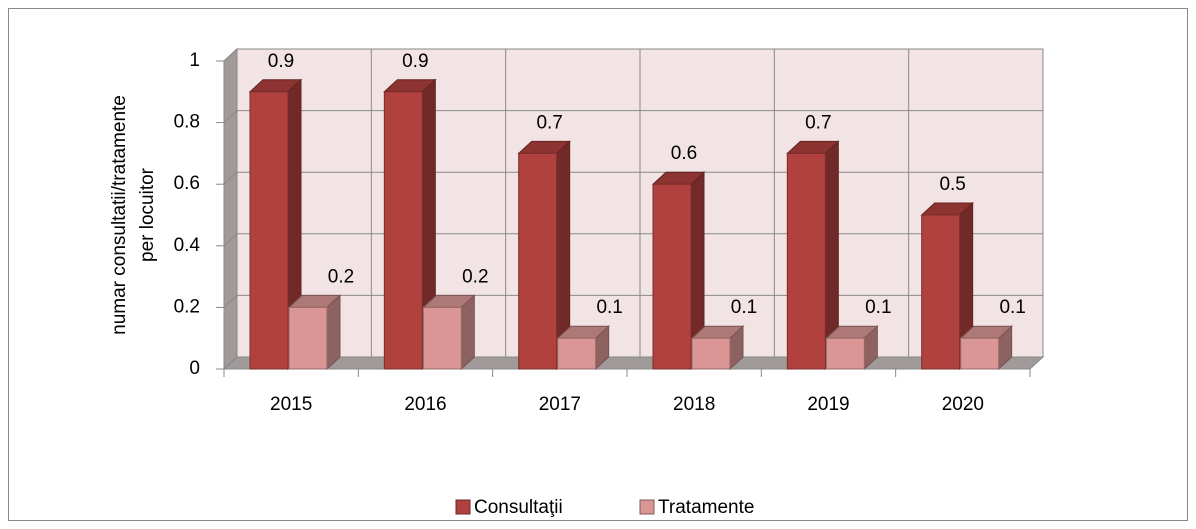 This screenshot has height=529, width=1196. Describe the element at coordinates (187, 245) in the screenshot. I see `y-tick-label: 0.4` at that location.